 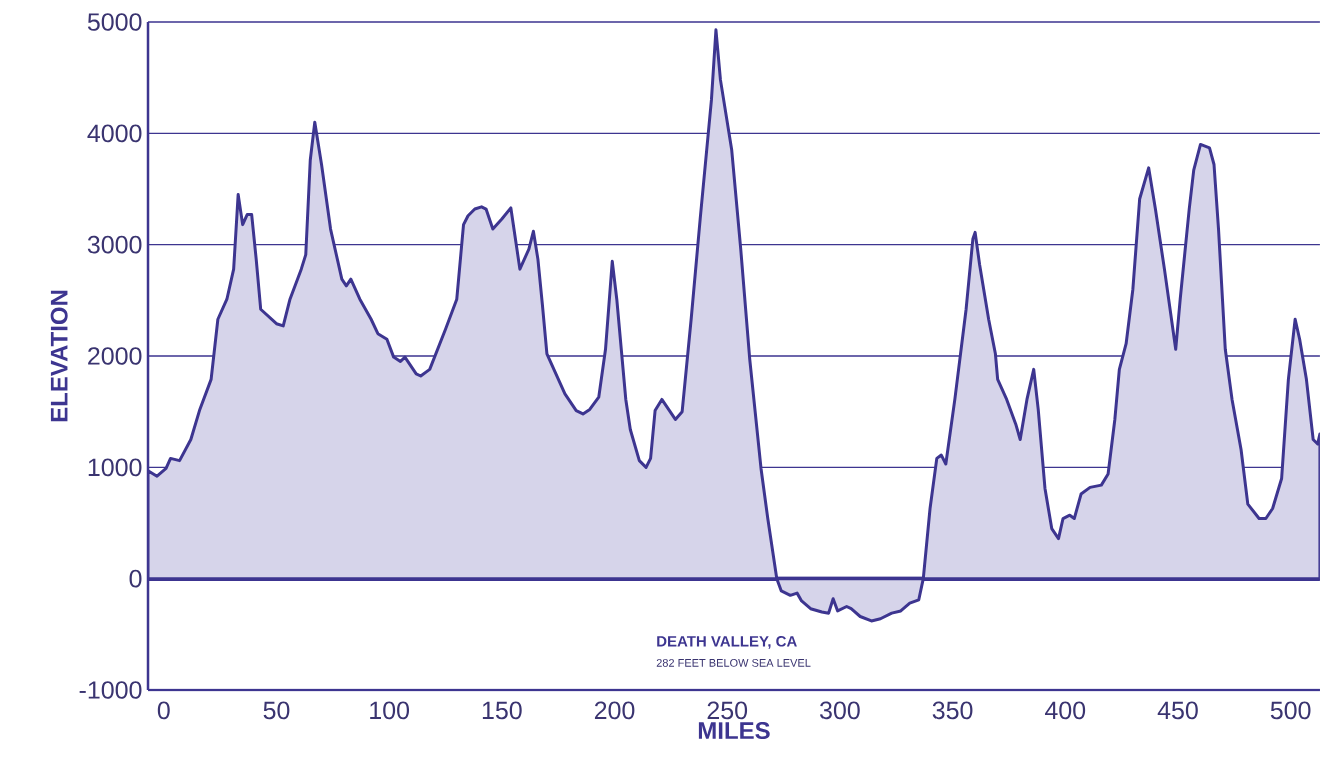 What do you see at coordinates (110, 690) in the screenshot?
I see `y-tick-label: -1000` at bounding box center [110, 690].